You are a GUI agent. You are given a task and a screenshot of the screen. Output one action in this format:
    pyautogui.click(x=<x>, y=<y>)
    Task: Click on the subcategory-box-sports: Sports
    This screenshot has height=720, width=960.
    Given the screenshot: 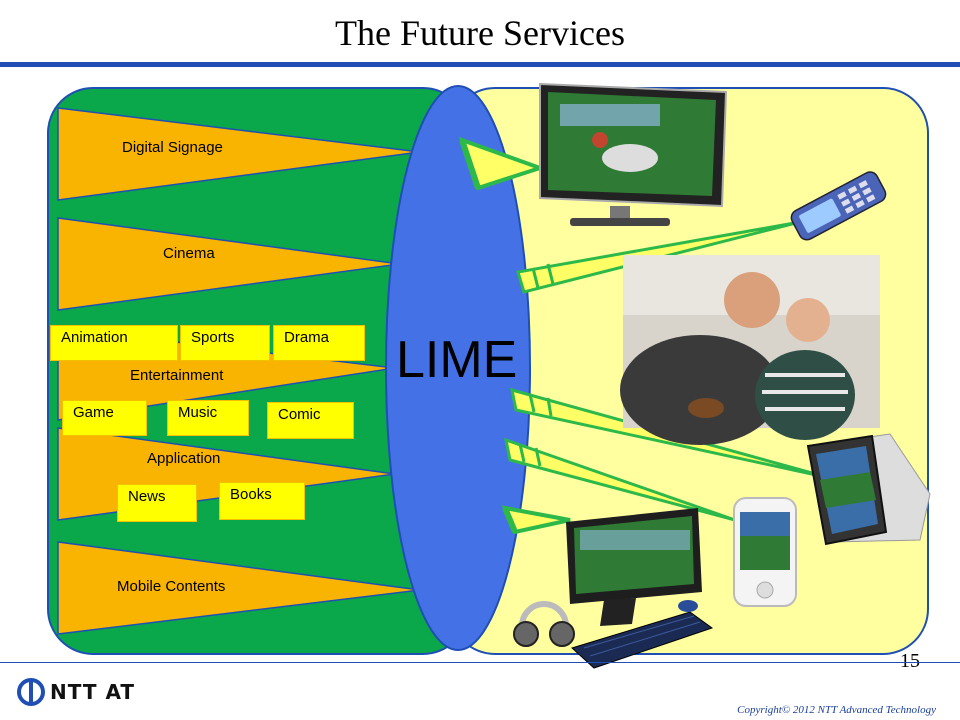 What is the action you would take?
    pyautogui.click(x=225, y=343)
    